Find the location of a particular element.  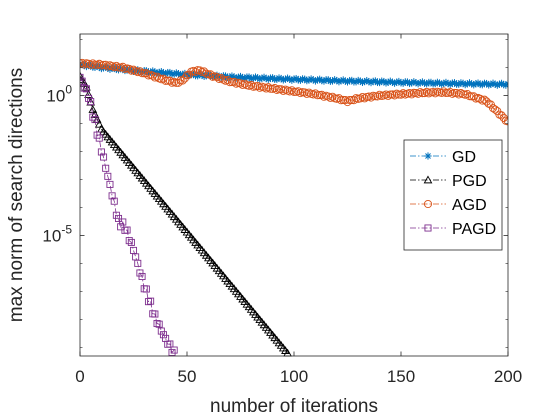

legend-label-agd: AGD is located at coordinates (469, 205).